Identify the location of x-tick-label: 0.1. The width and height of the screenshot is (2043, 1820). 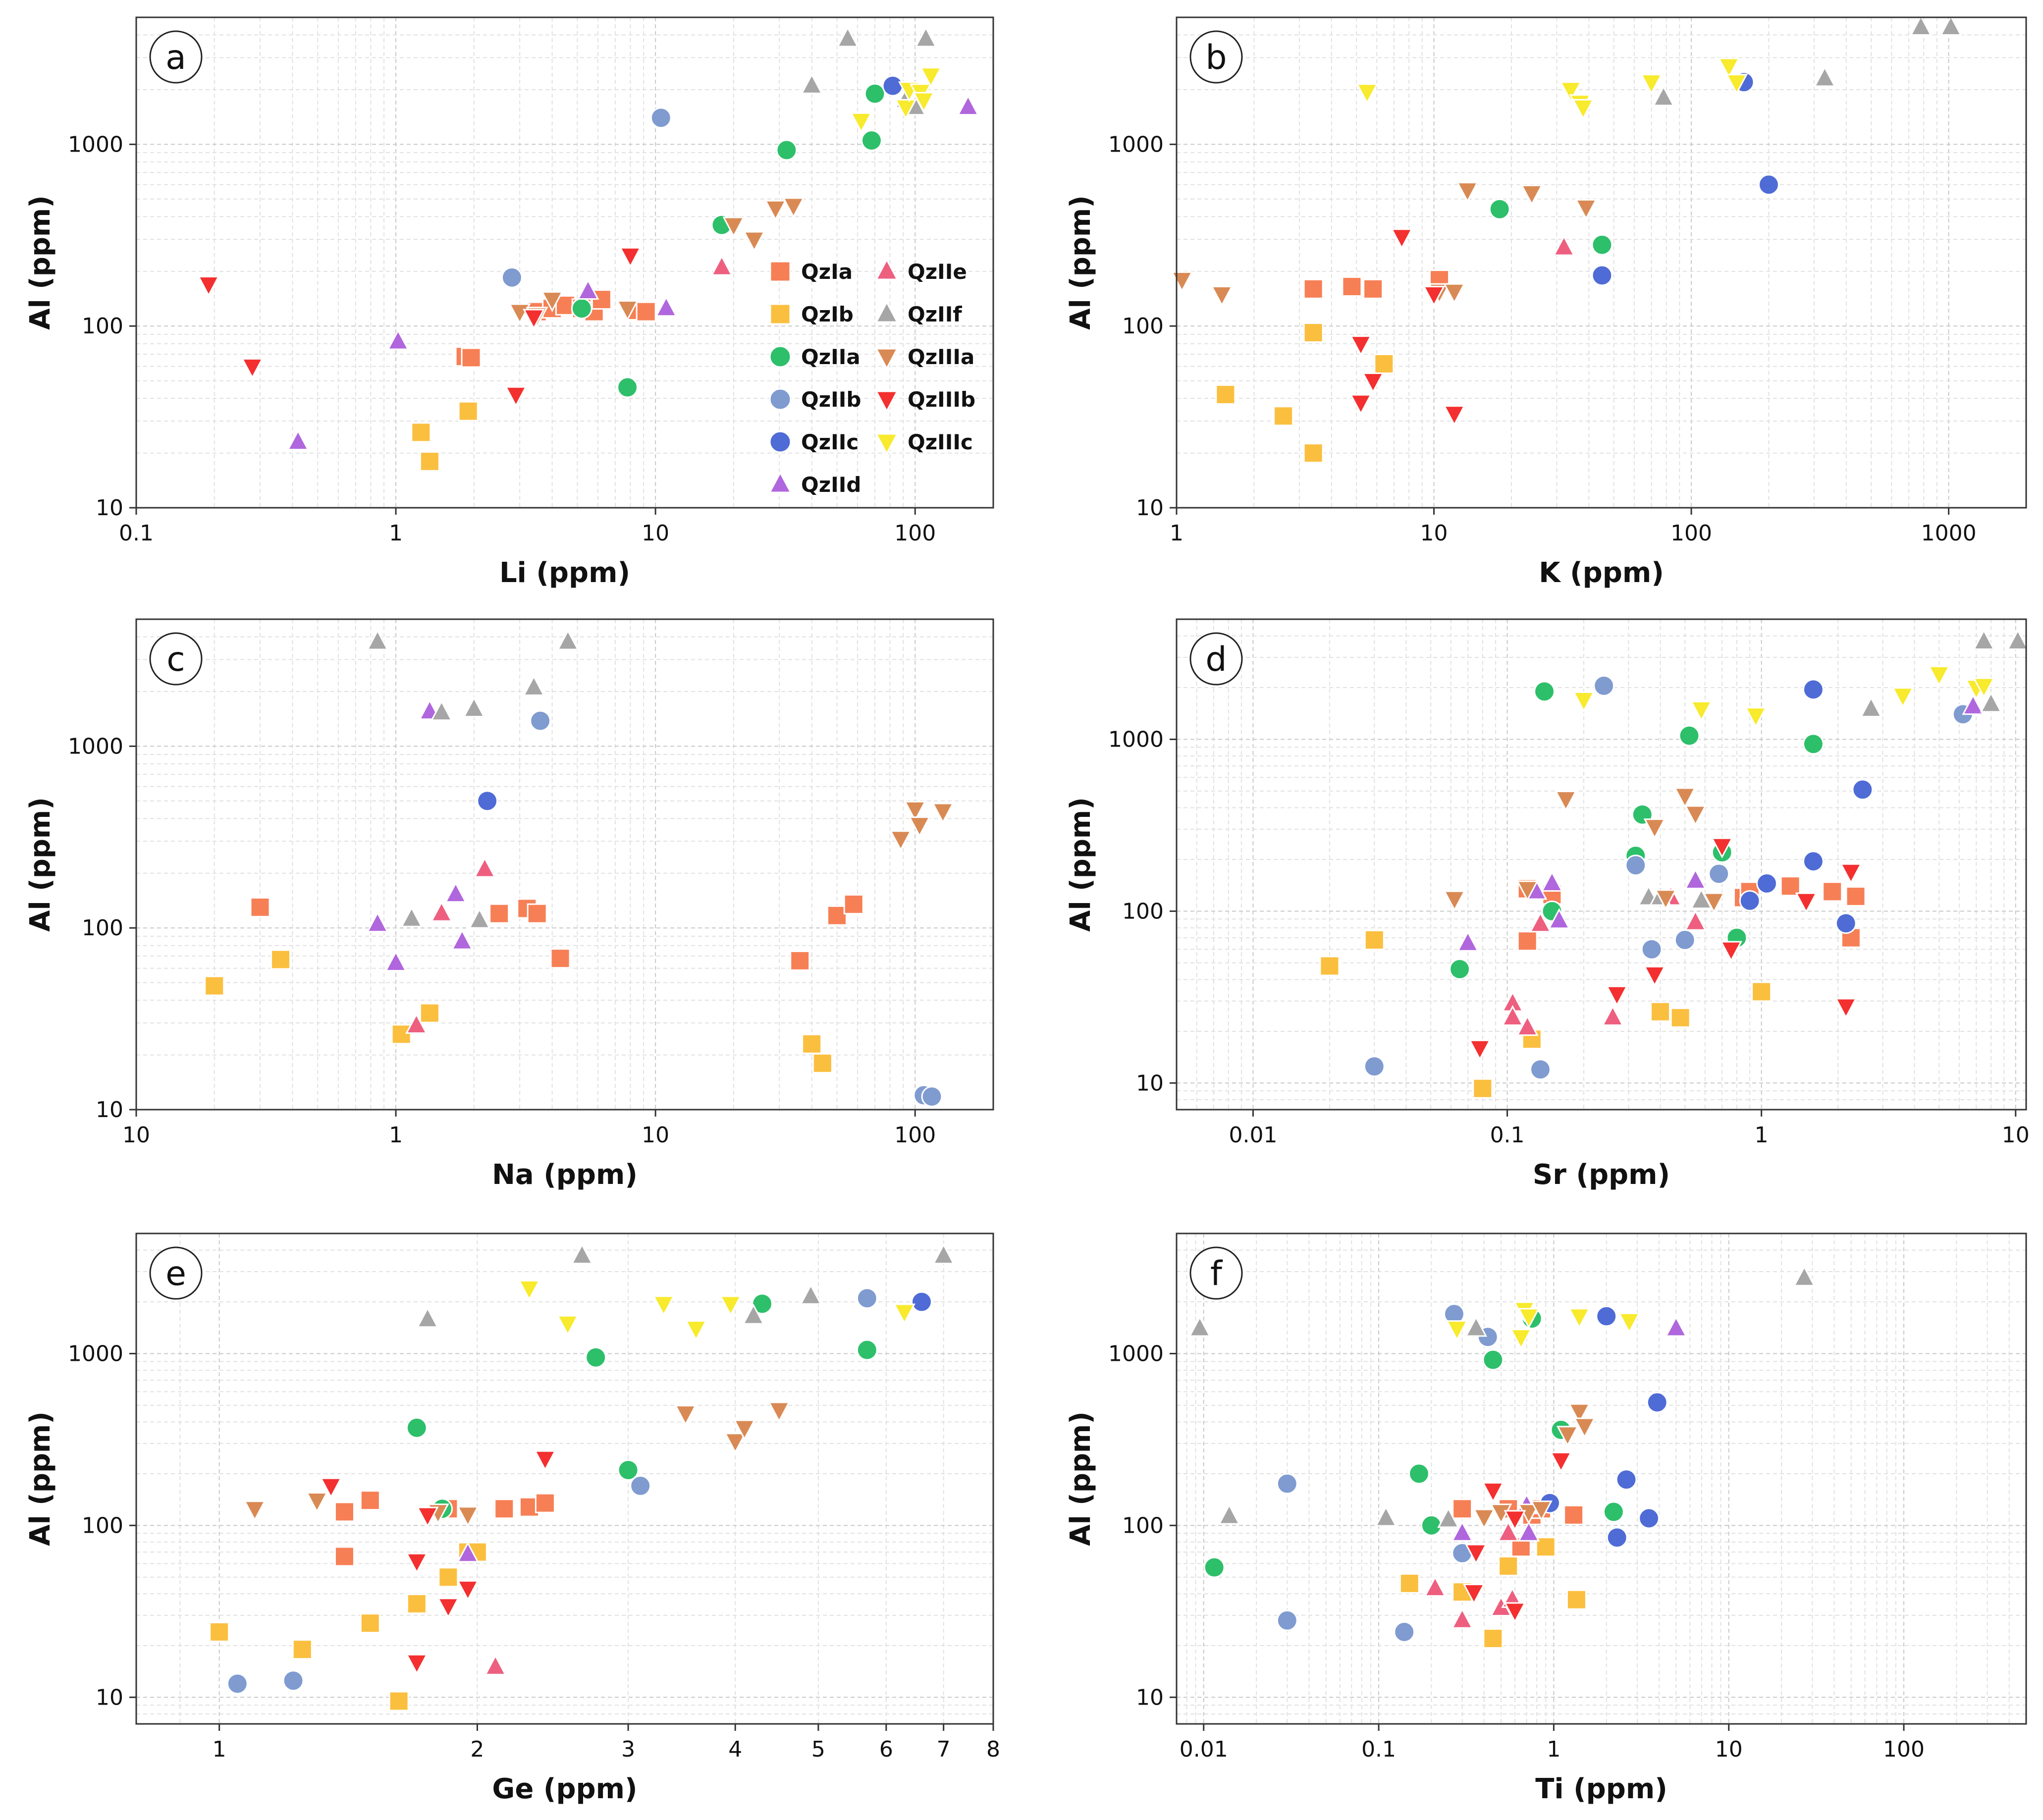
(1507, 1135).